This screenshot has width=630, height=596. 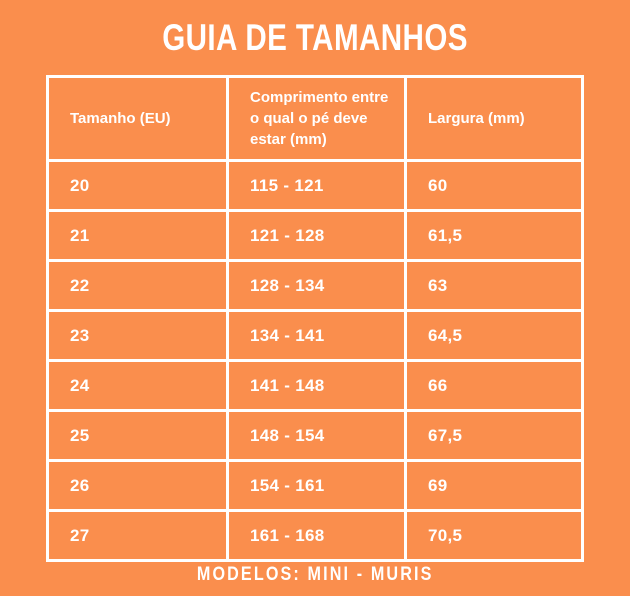 I want to click on size-cell: 20, so click(x=137, y=185).